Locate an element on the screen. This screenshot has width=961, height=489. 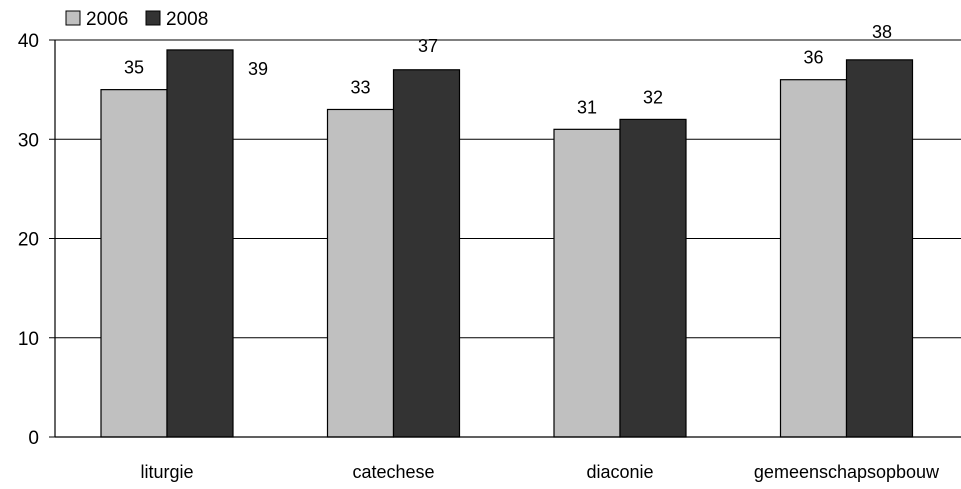
legend-swatch-2008 is located at coordinates (153, 18).